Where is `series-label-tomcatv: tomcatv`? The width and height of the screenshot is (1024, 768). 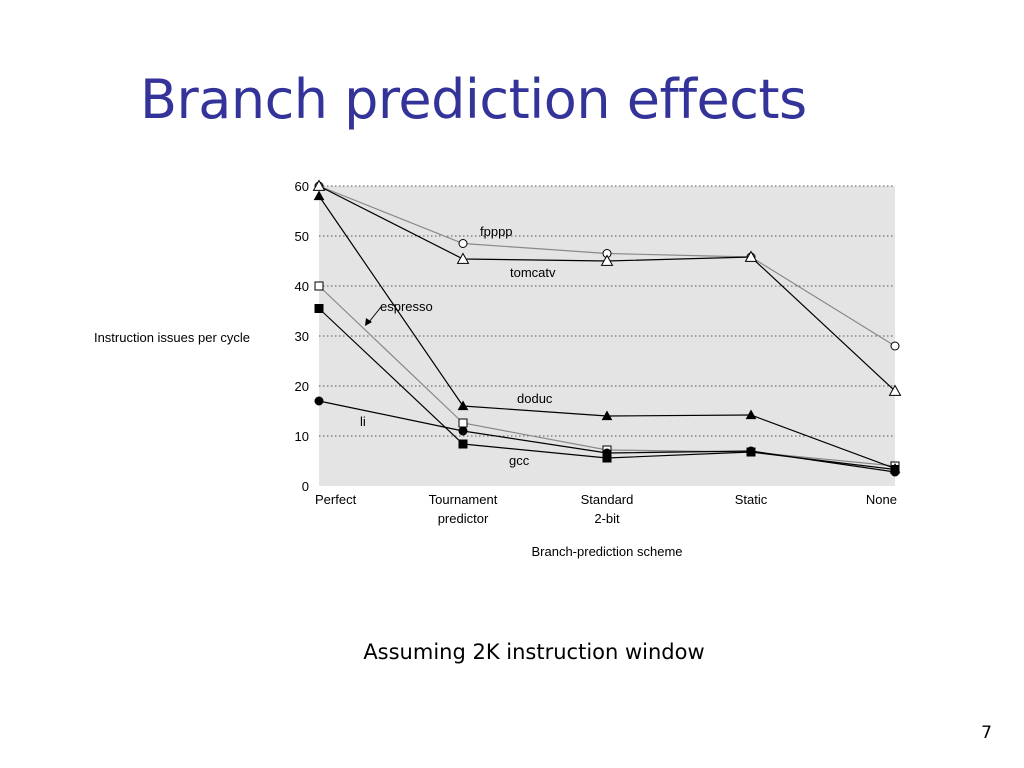 series-label-tomcatv: tomcatv is located at coordinates (533, 272).